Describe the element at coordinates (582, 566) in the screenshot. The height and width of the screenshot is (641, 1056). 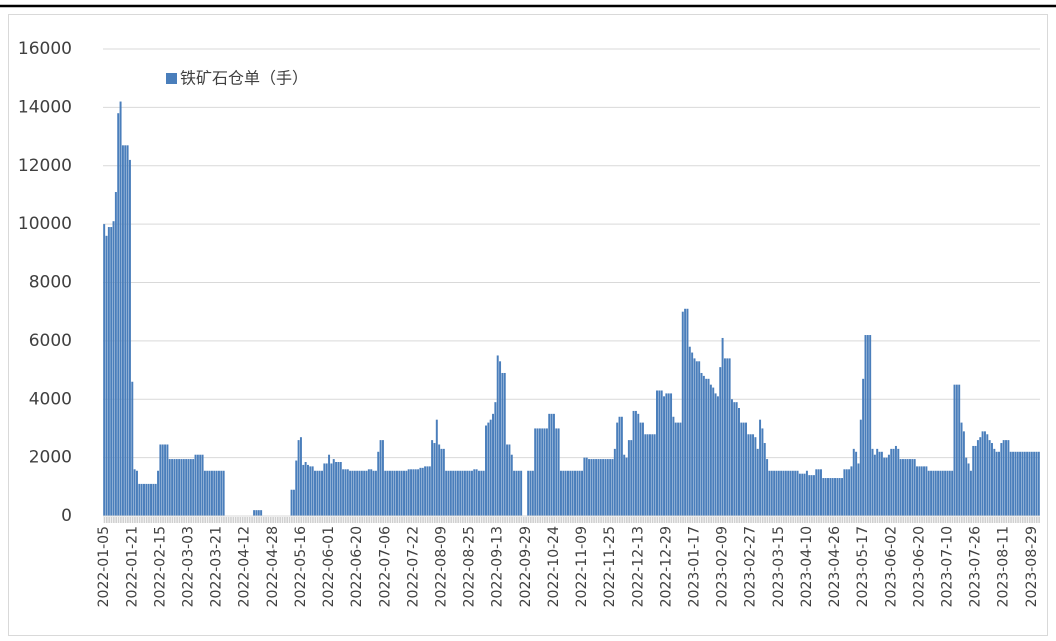
I see `x-tick-label: 2022-11-09` at that location.